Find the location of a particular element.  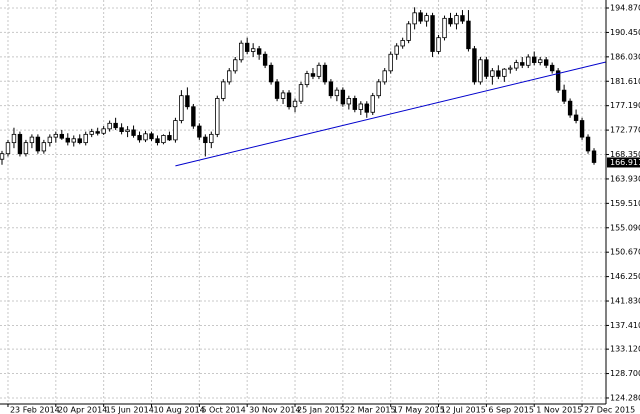

y-tick-label: 133.120 is located at coordinates (625, 349).